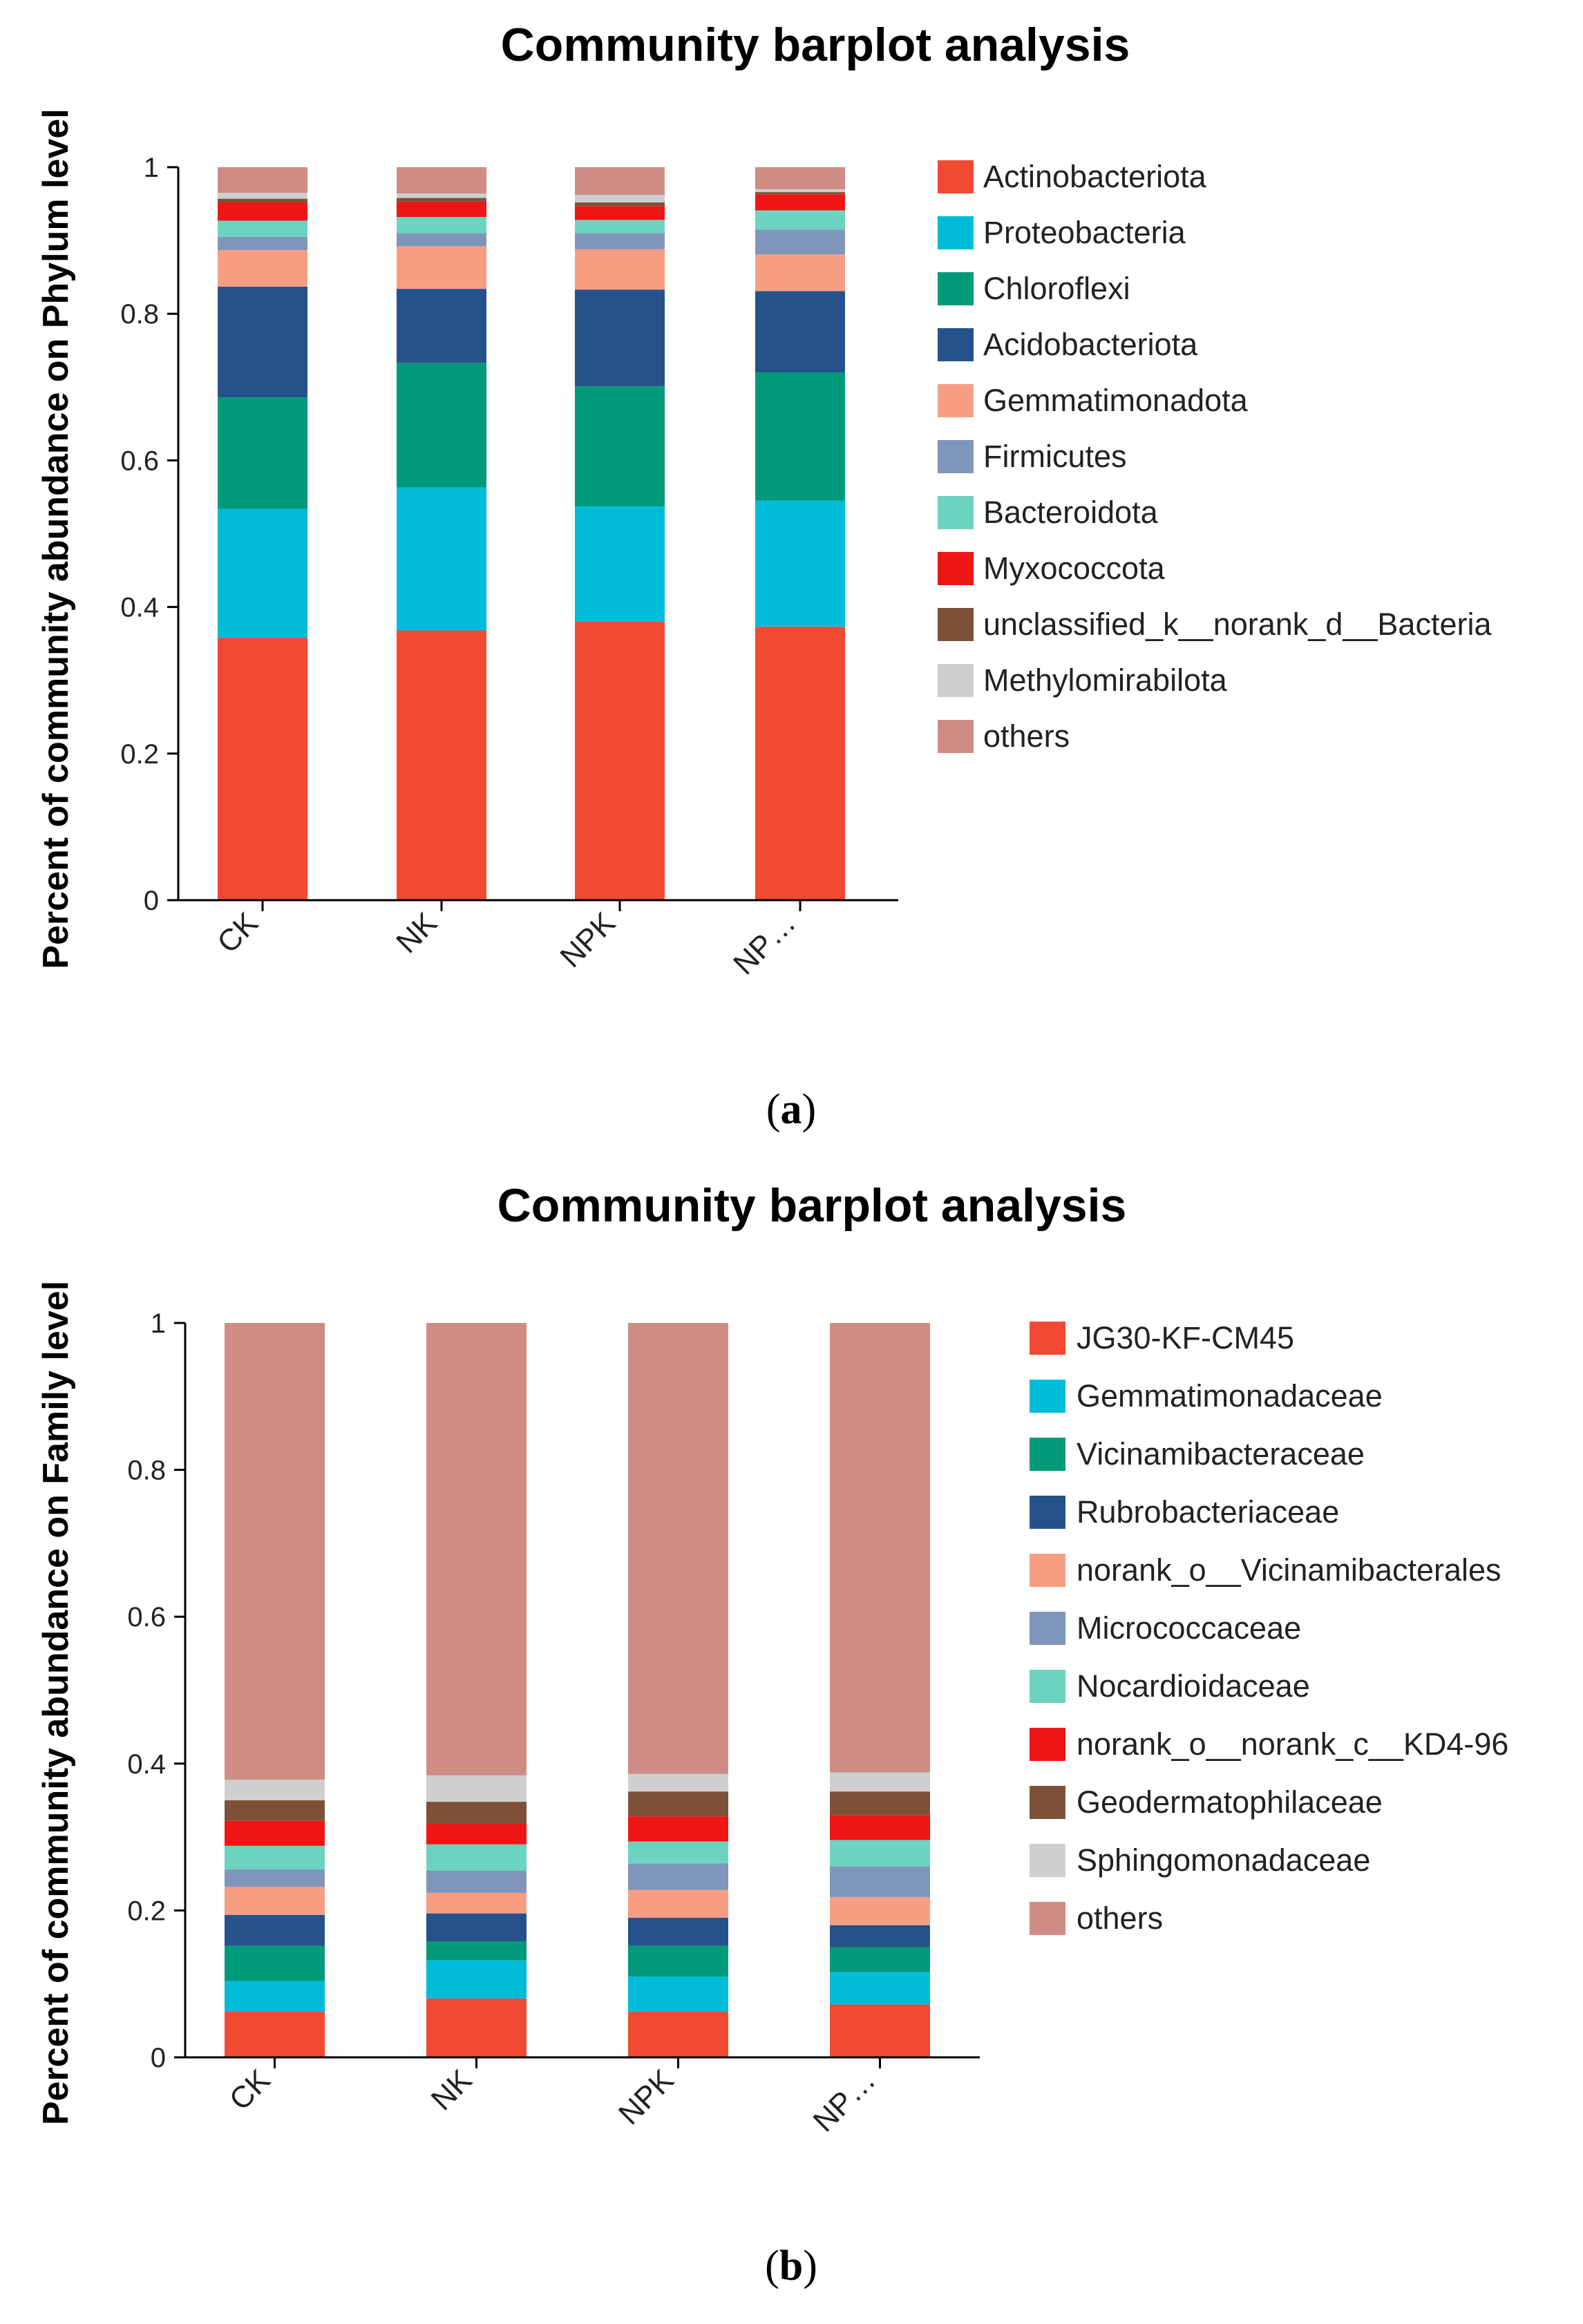 This screenshot has height=2324, width=1583. What do you see at coordinates (1116, 400) in the screenshot?
I see `legend-label: Gemmatimonadota` at bounding box center [1116, 400].